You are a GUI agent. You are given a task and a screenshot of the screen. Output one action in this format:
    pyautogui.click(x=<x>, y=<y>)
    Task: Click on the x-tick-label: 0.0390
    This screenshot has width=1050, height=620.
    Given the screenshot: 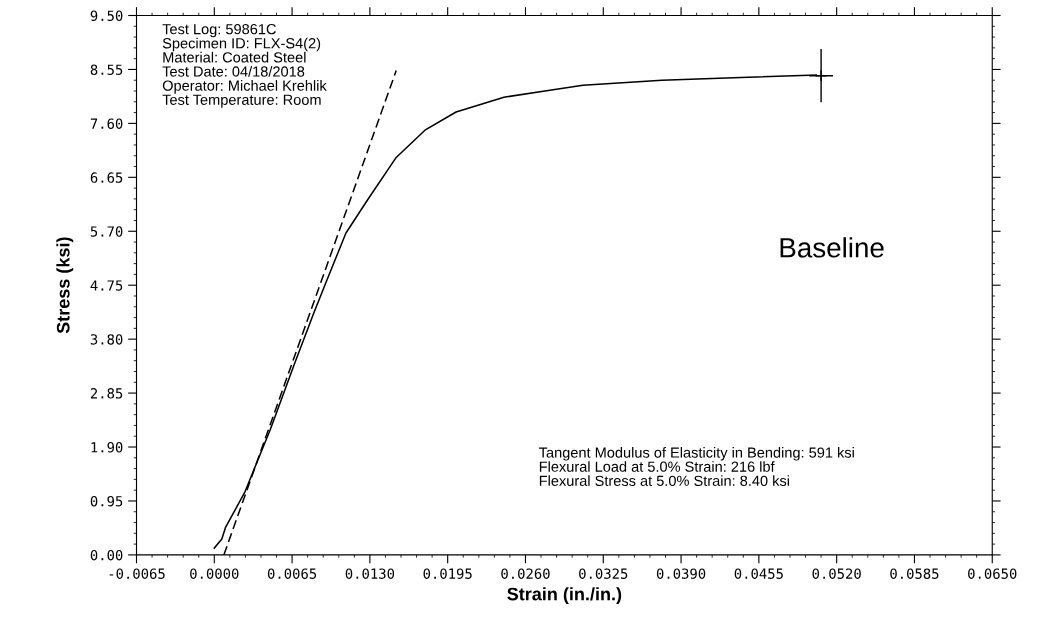 What is the action you would take?
    pyautogui.click(x=681, y=573)
    